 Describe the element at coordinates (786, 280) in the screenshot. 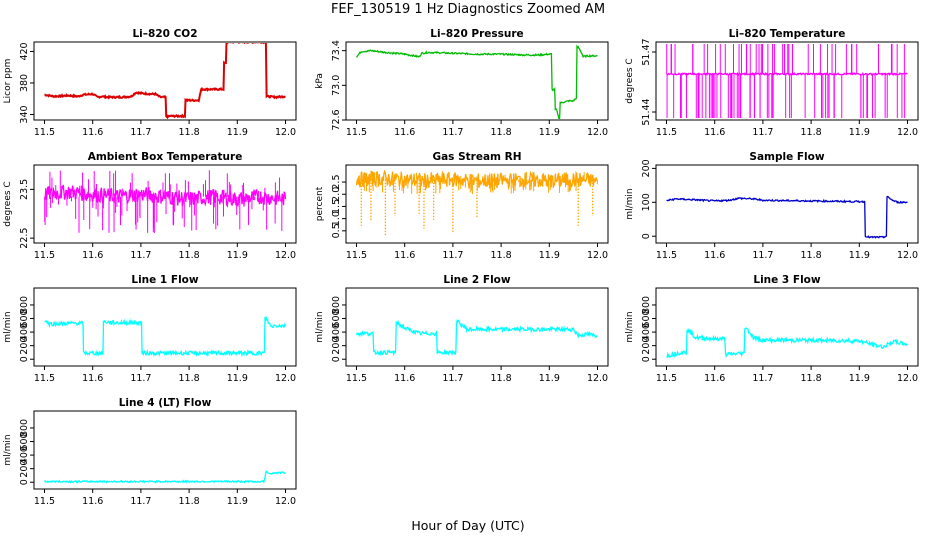

I see `panel-title: Line 3 Flow` at that location.